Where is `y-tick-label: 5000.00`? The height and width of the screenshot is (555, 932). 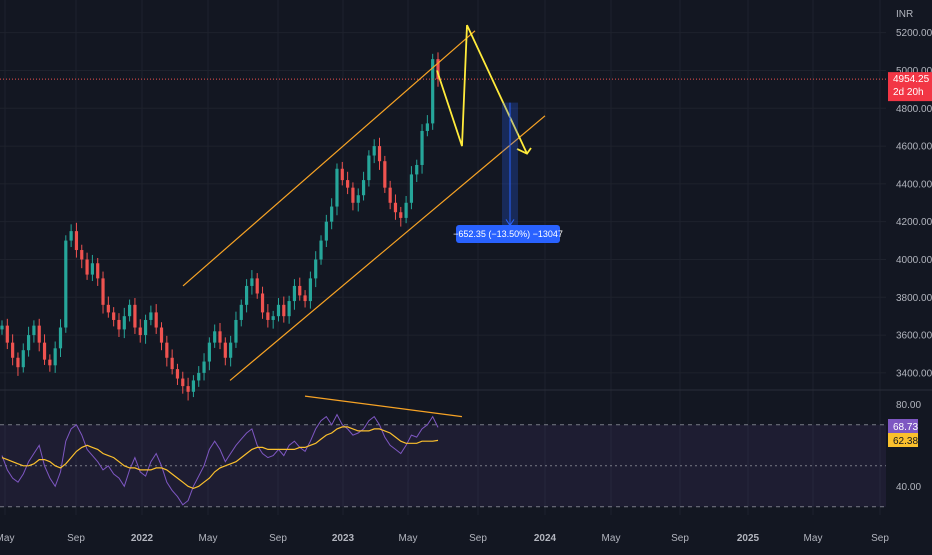
y-tick-label: 5000.00 is located at coordinates (914, 71).